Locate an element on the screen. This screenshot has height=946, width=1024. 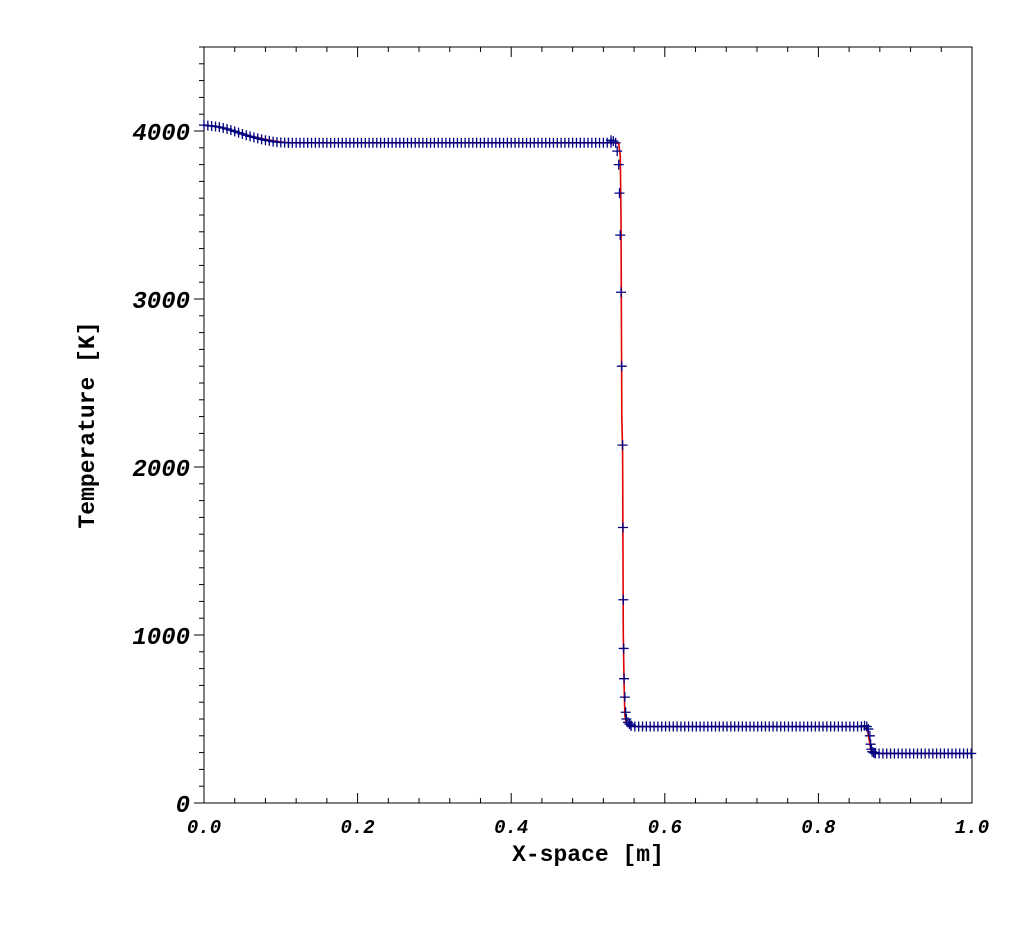
y-tick-label: 0 is located at coordinates (183, 806).